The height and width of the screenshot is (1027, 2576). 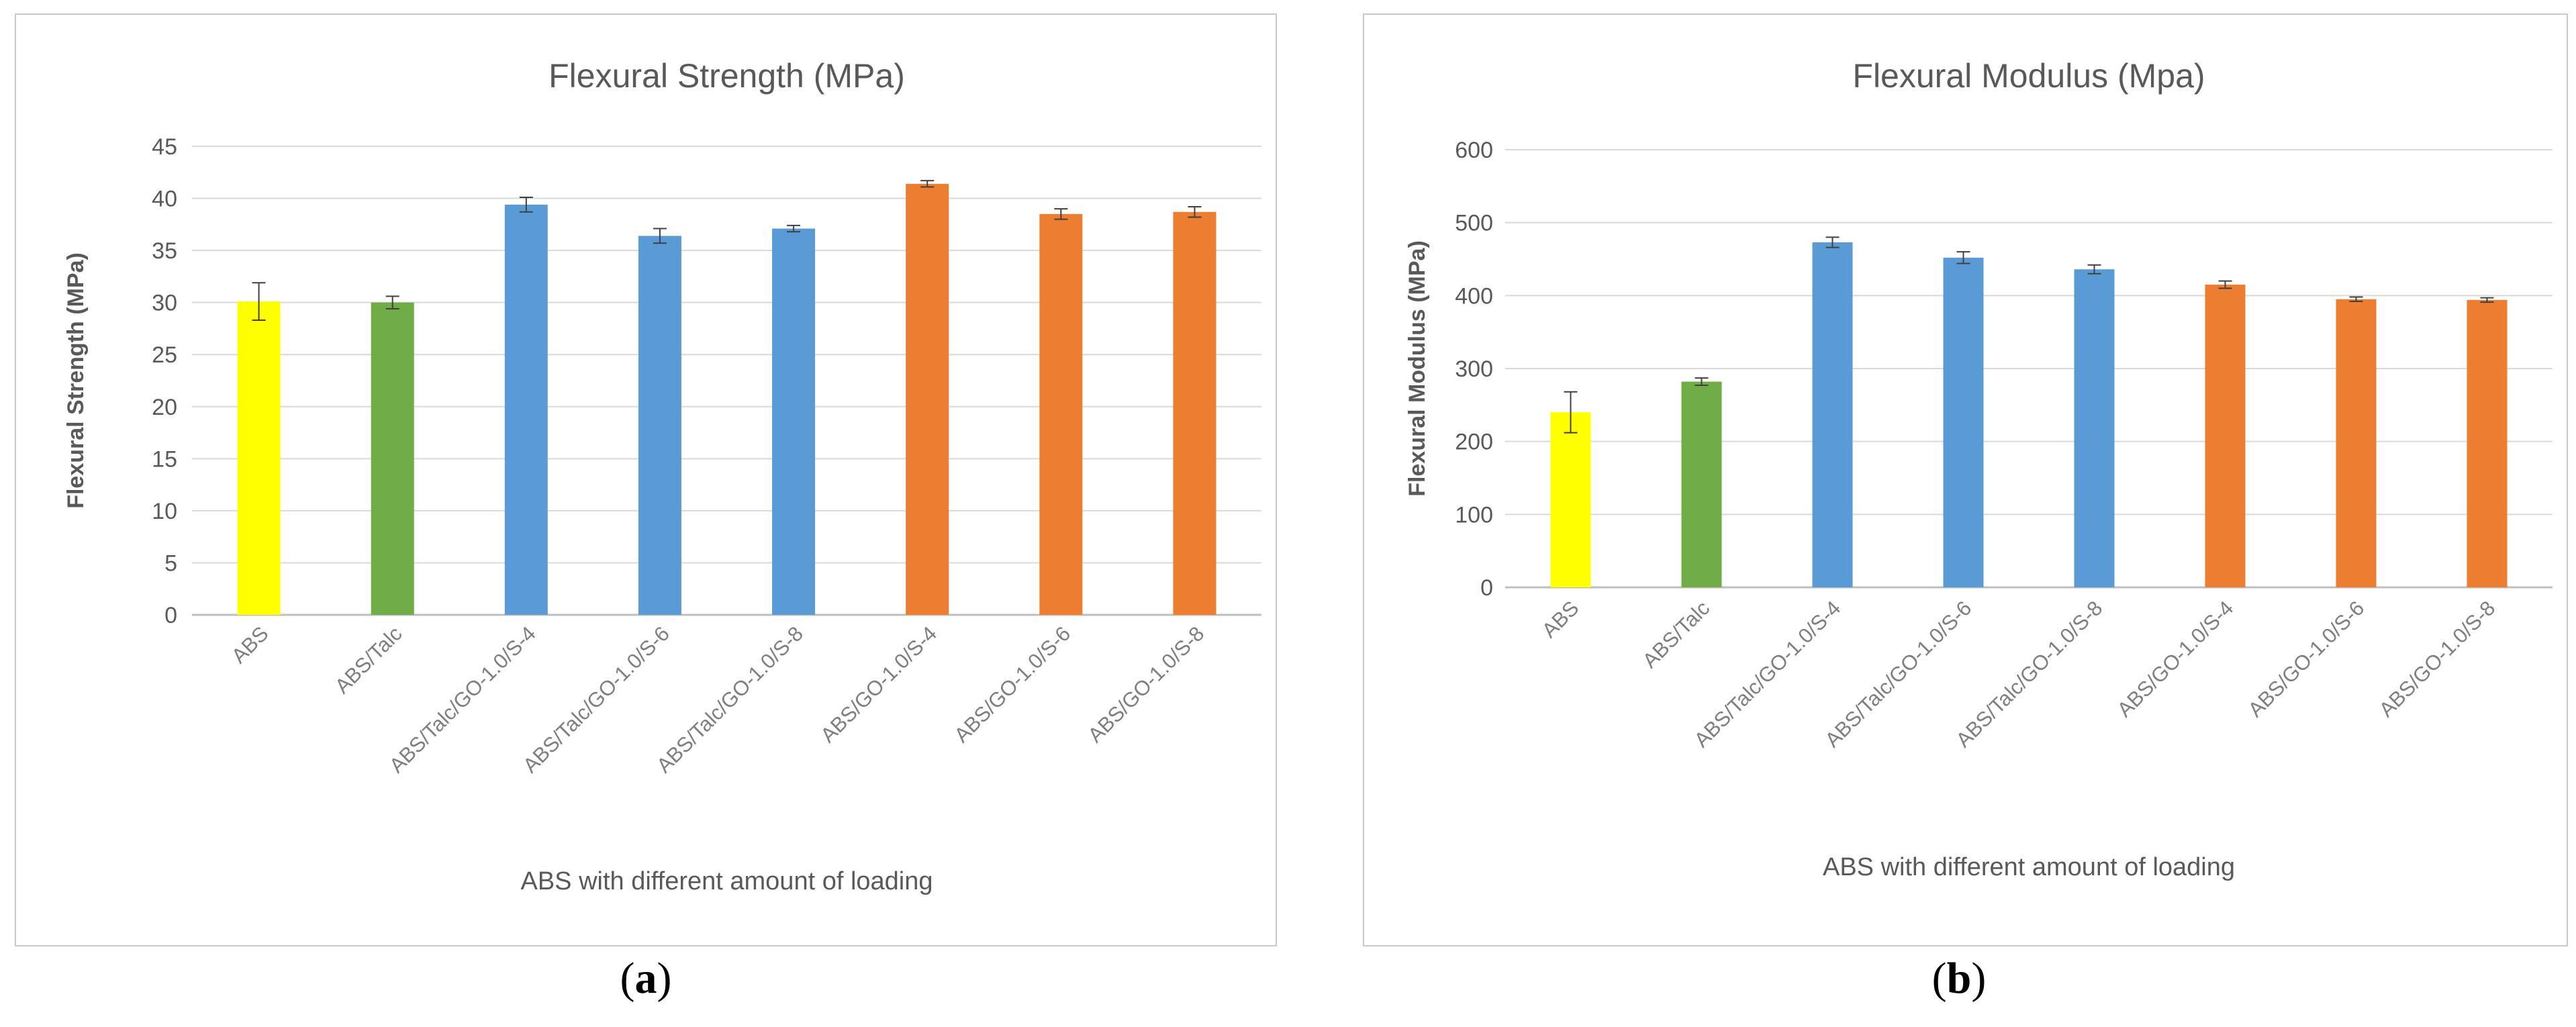 What do you see at coordinates (1959, 978) in the screenshot?
I see `panel-letter-b: (b)` at bounding box center [1959, 978].